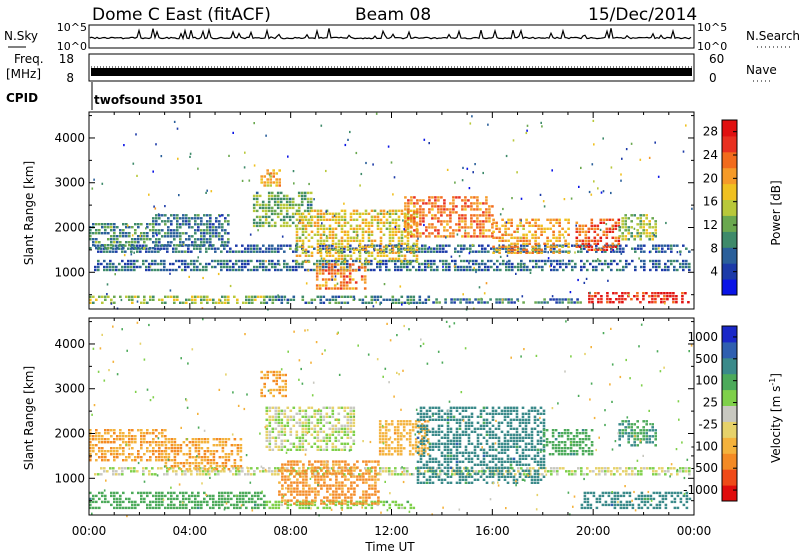  What do you see at coordinates (712, 27) in the screenshot?
I see `noise-tick-top-right: 10^5` at bounding box center [712, 27].